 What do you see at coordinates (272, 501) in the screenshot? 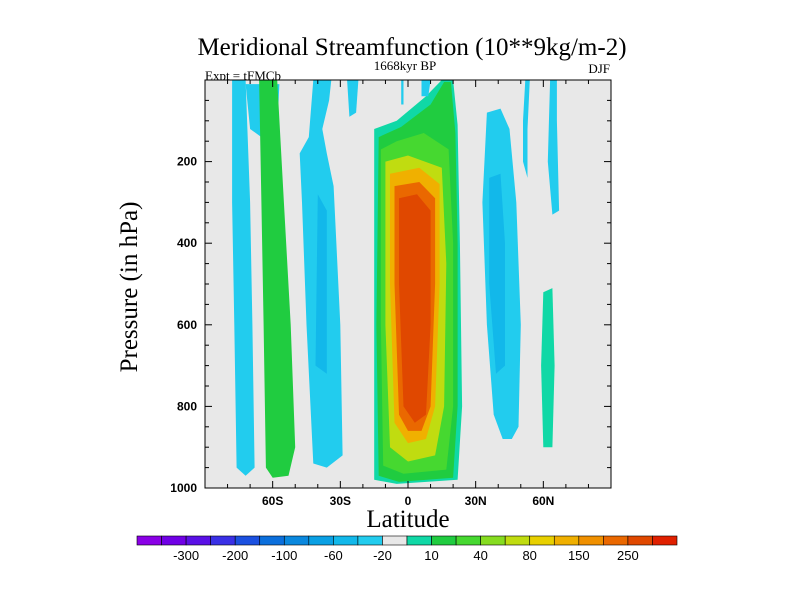
I see `x-tick-label: 60S` at bounding box center [272, 501].